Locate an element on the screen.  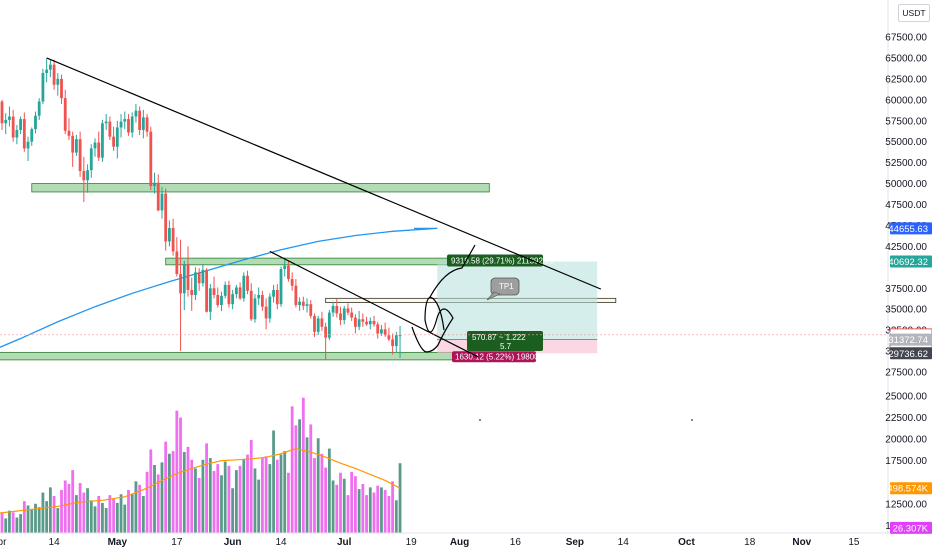
position-profit-zone is located at coordinates (517, 300).